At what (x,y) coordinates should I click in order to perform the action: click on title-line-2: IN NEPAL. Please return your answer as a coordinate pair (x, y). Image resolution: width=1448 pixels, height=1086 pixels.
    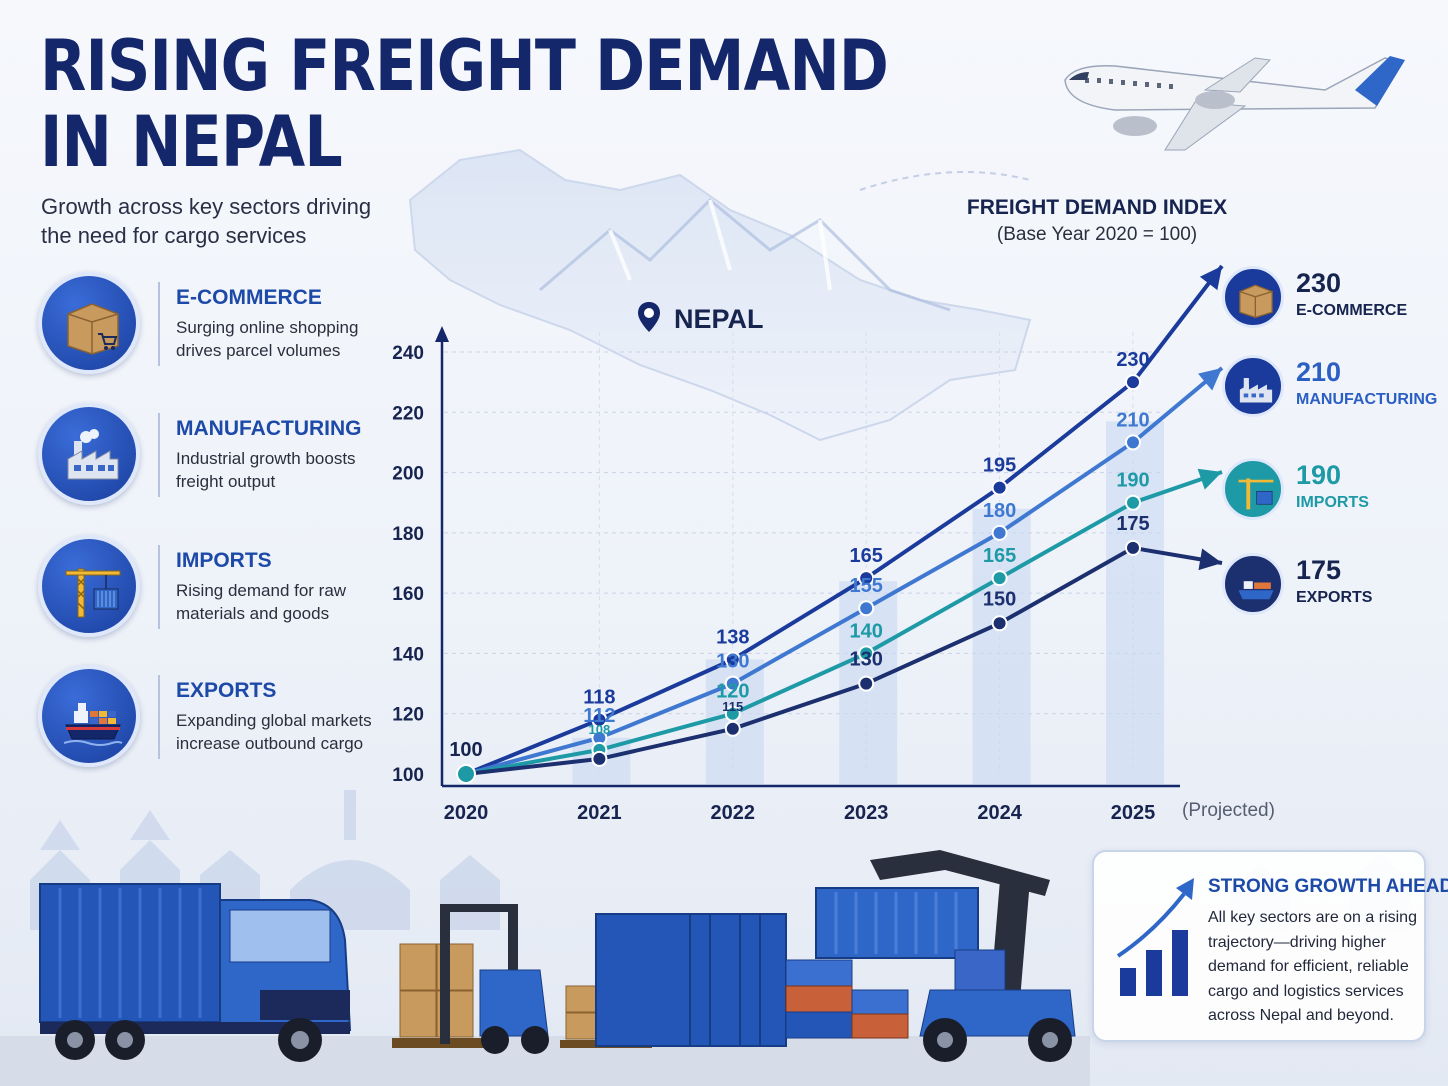
    Looking at the image, I should click on (191, 142).